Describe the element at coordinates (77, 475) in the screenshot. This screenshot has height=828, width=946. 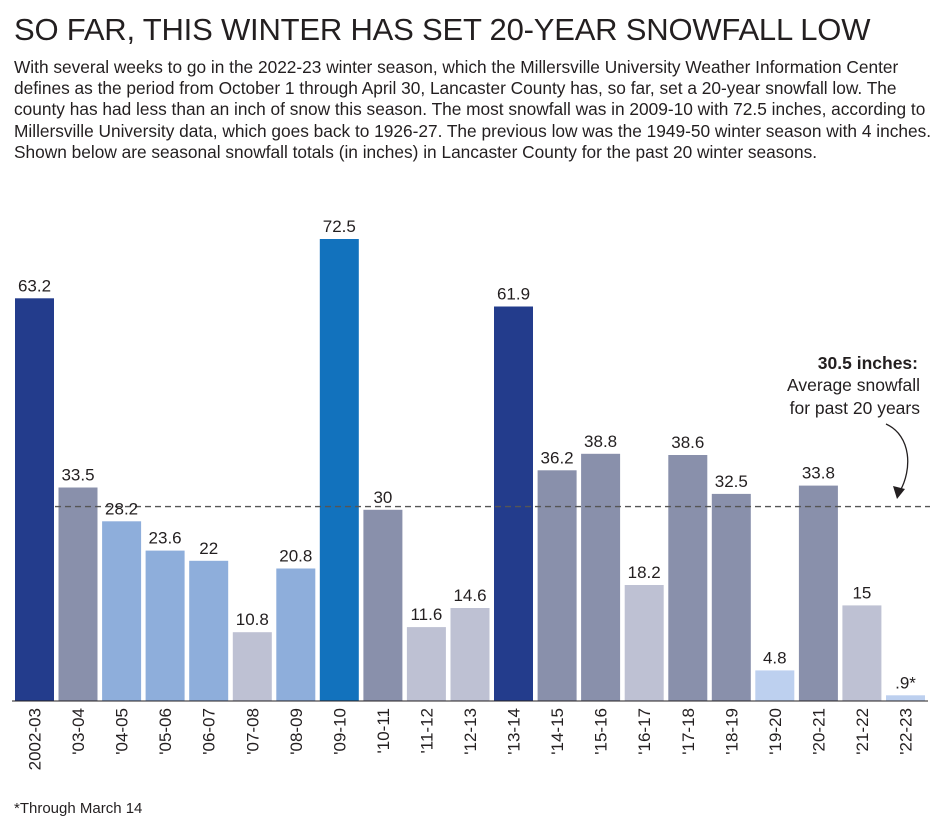
I see `bar-value-label: 33.5` at that location.